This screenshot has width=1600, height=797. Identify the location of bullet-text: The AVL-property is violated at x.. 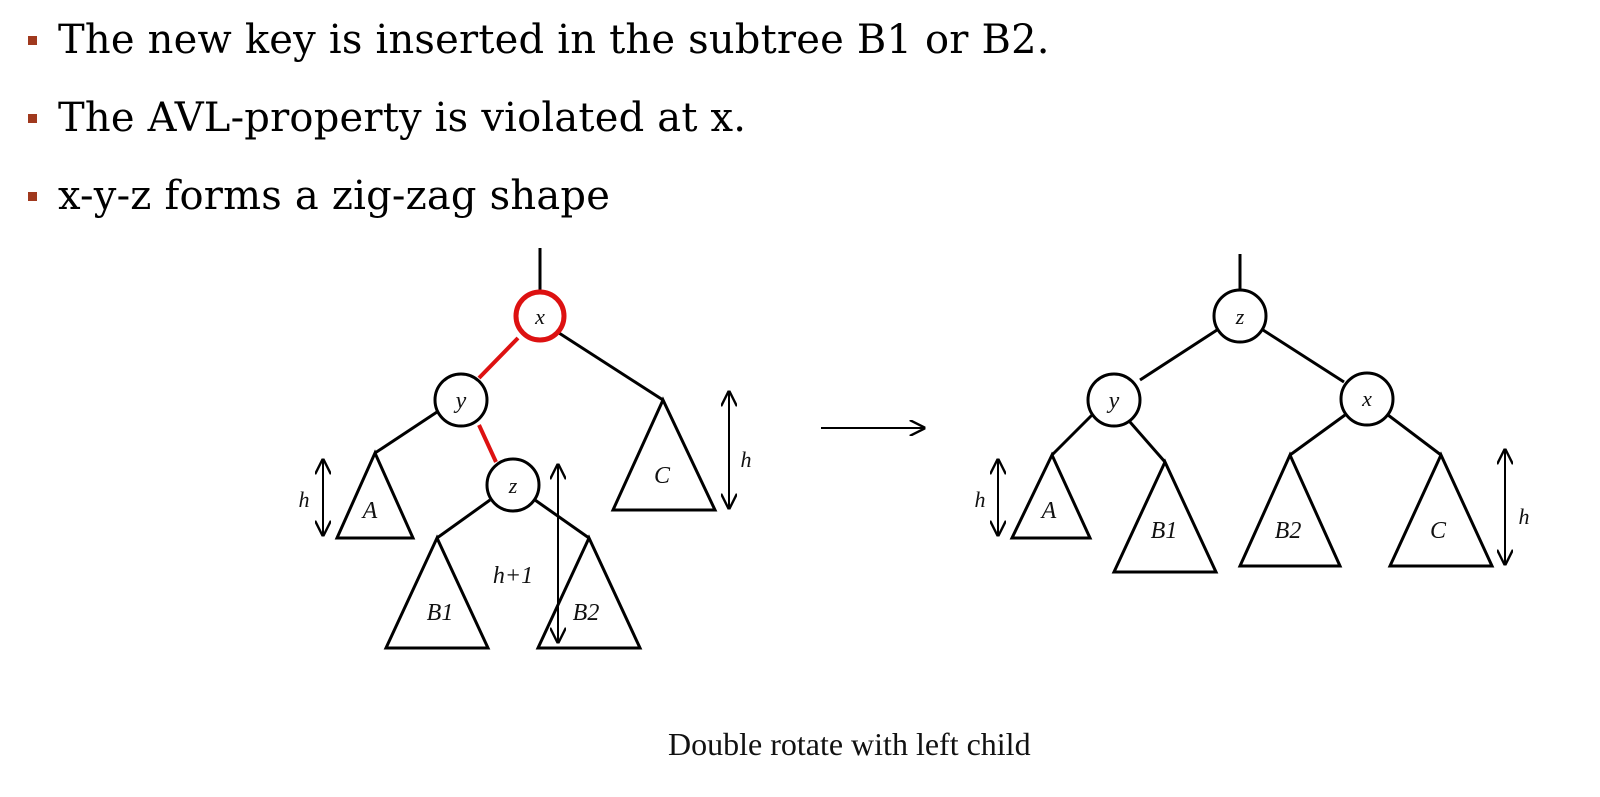
(402, 118).